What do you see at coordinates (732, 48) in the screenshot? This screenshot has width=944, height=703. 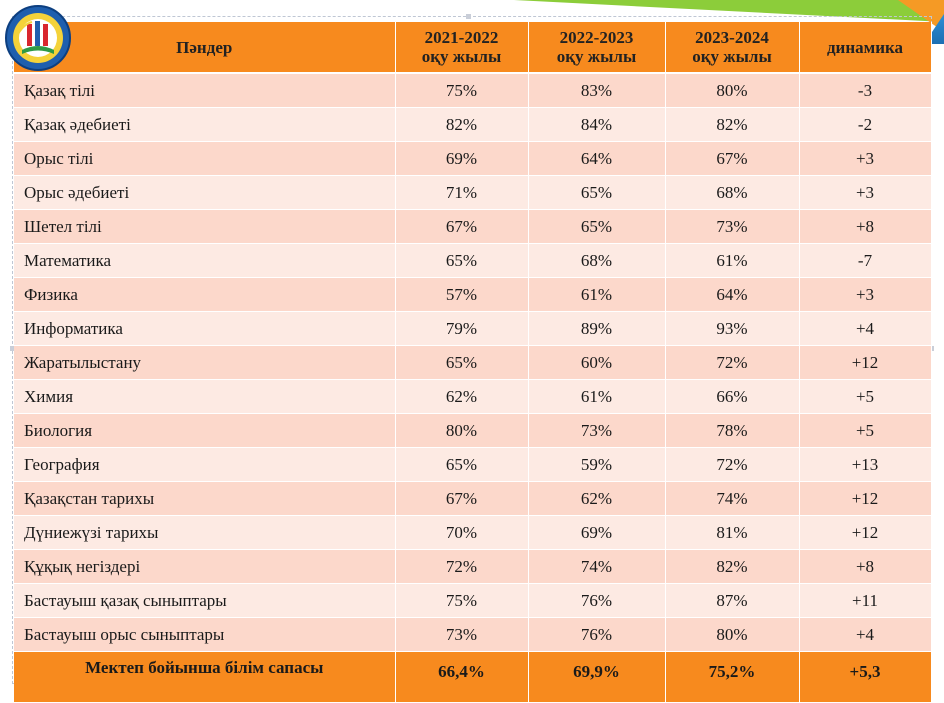 I see `header-year-3: 2023-2024 оқу жылы` at bounding box center [732, 48].